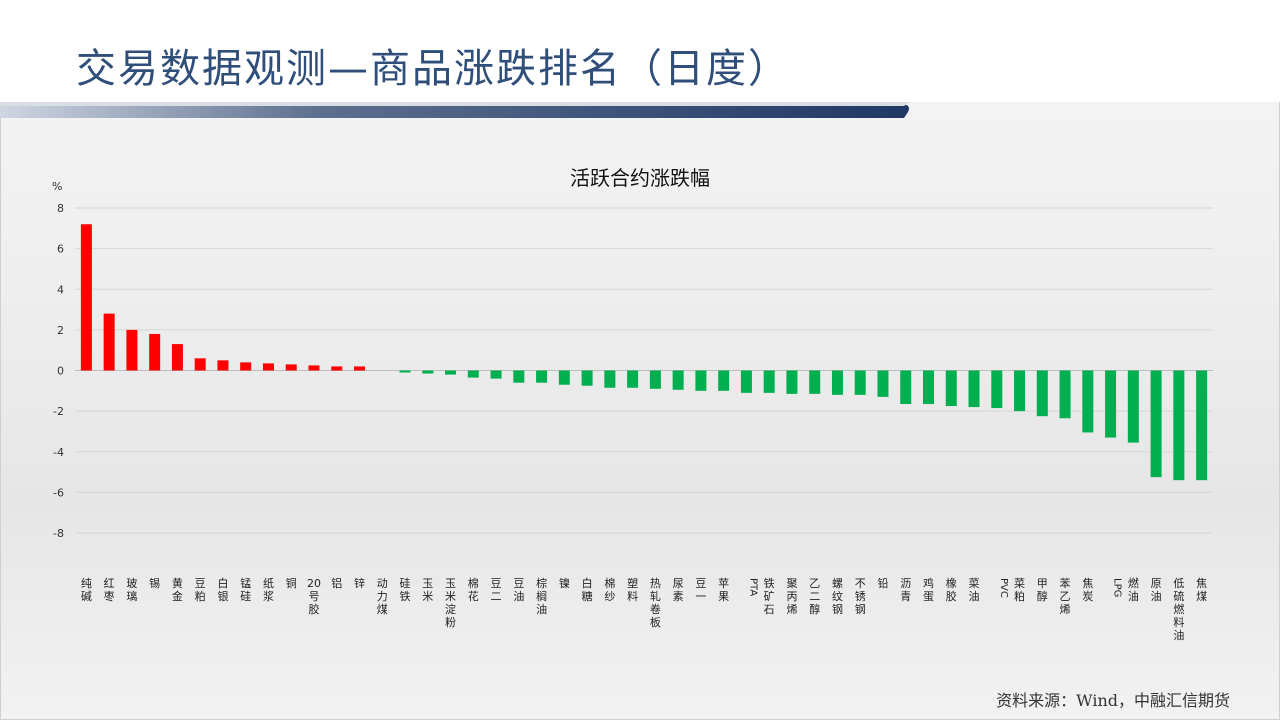 The image size is (1280, 720). I want to click on y-tick-label: 0, so click(60, 371).